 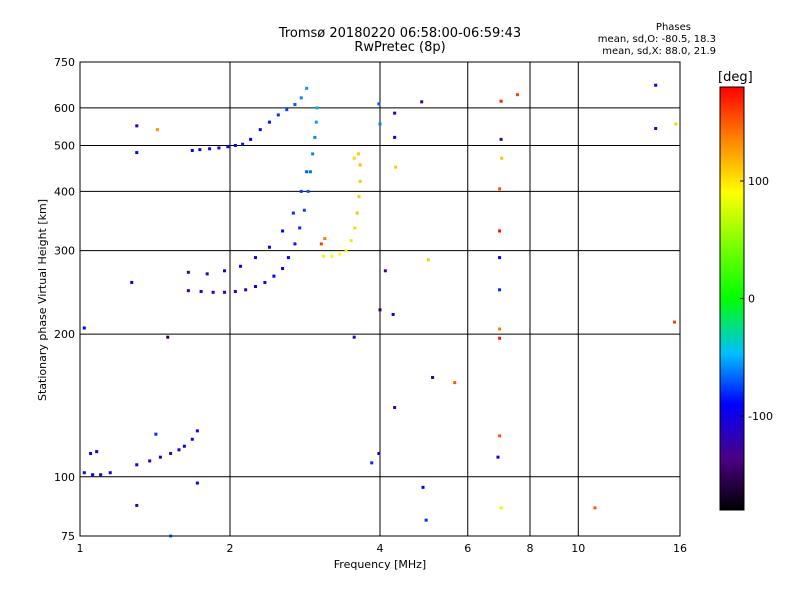 I want to click on colorbar-tick-label: -100, so click(x=760, y=416).